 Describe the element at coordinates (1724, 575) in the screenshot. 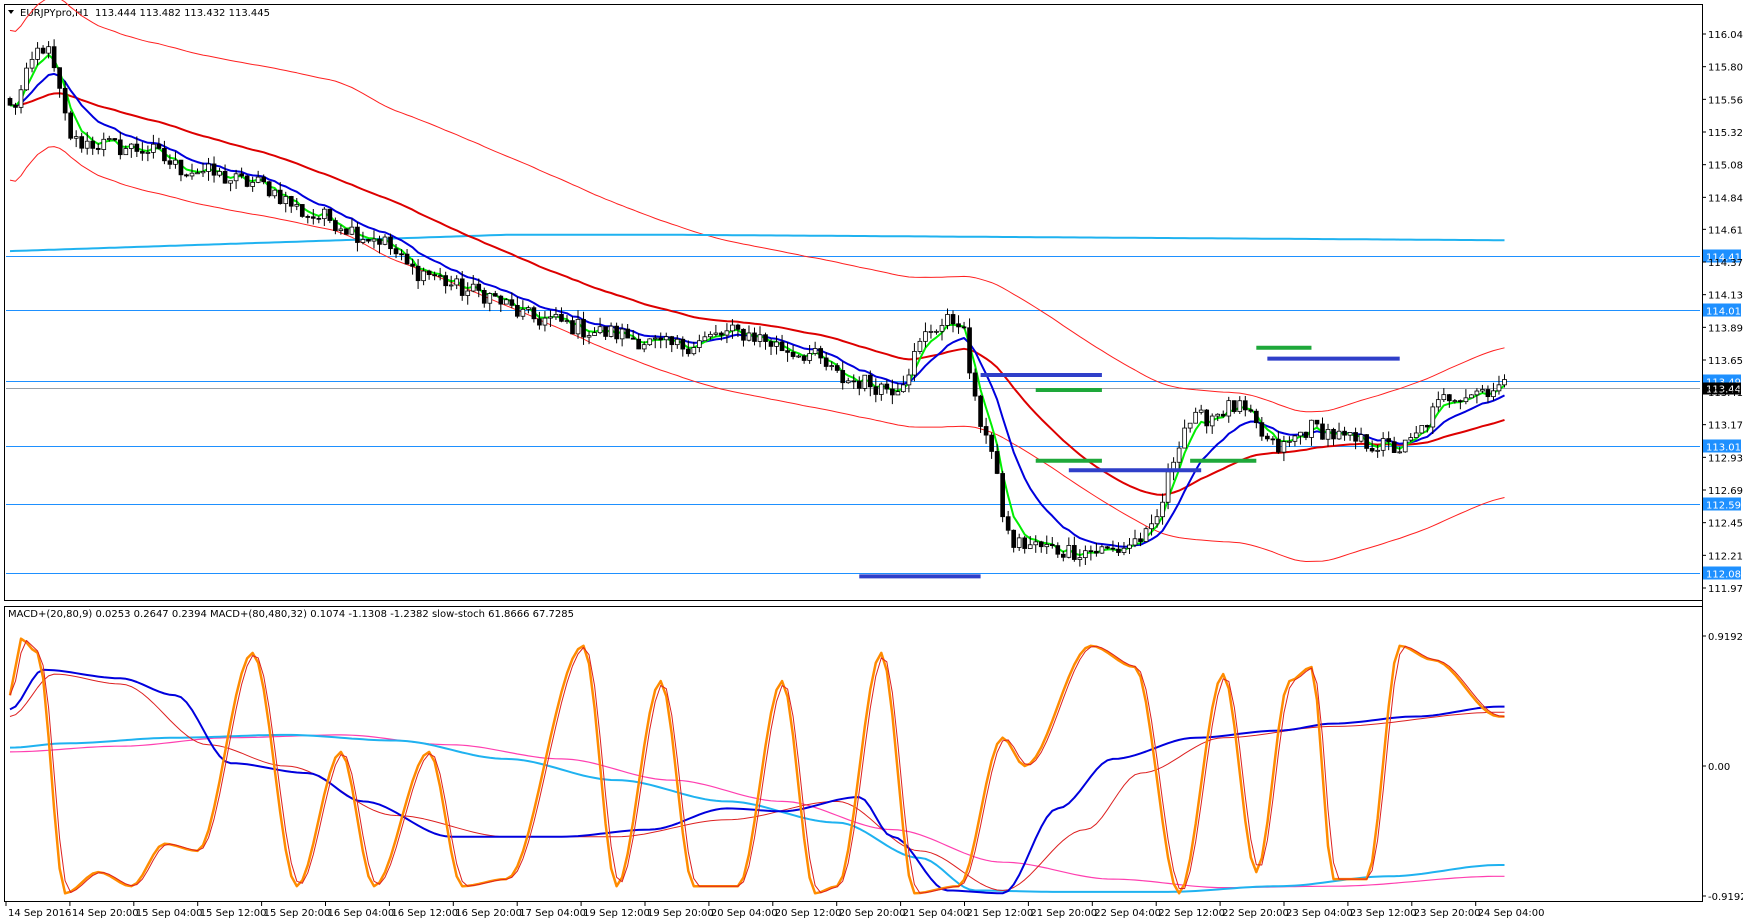

I see `level-price-label: 112.083` at that location.